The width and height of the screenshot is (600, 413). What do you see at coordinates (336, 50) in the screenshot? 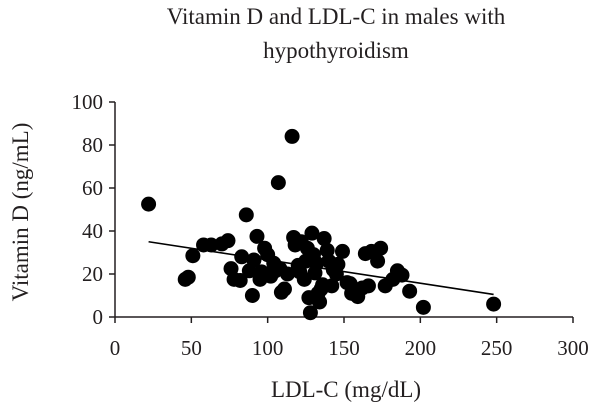
I see `chart-title-line-2: hypothyroidism` at bounding box center [336, 50].